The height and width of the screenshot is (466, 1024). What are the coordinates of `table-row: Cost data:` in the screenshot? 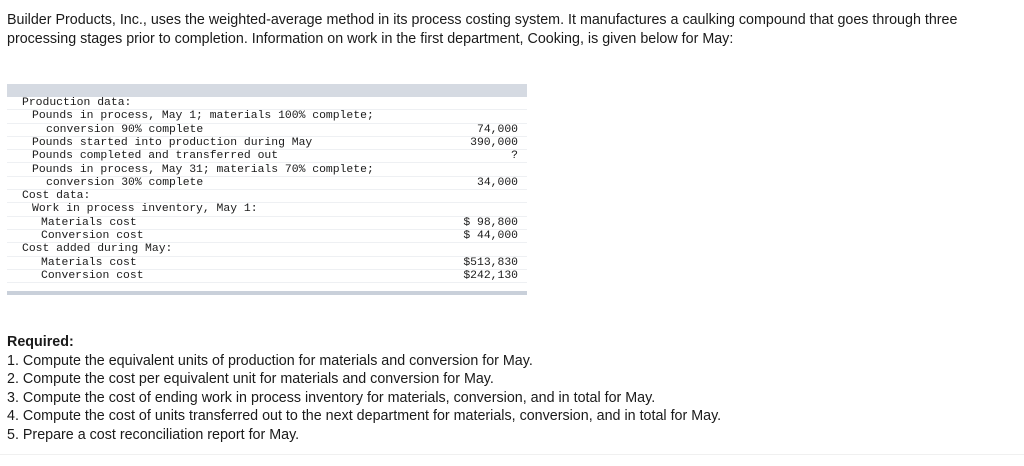 It's located at (267, 197).